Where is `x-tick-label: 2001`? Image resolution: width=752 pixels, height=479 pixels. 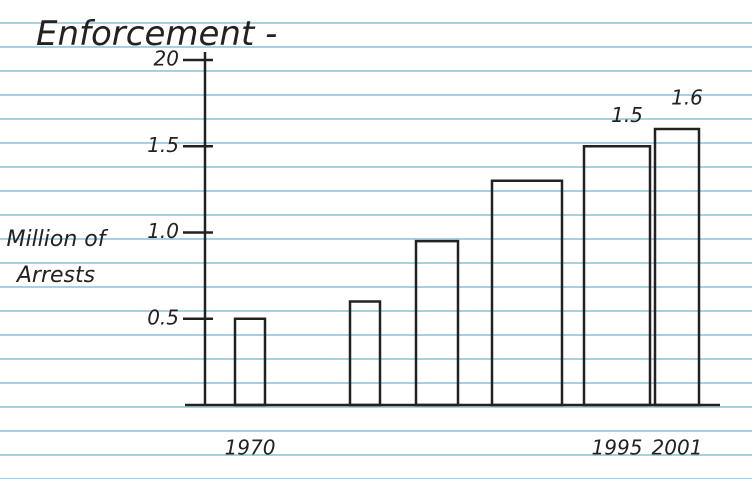
x-tick-label: 2001 is located at coordinates (677, 448).